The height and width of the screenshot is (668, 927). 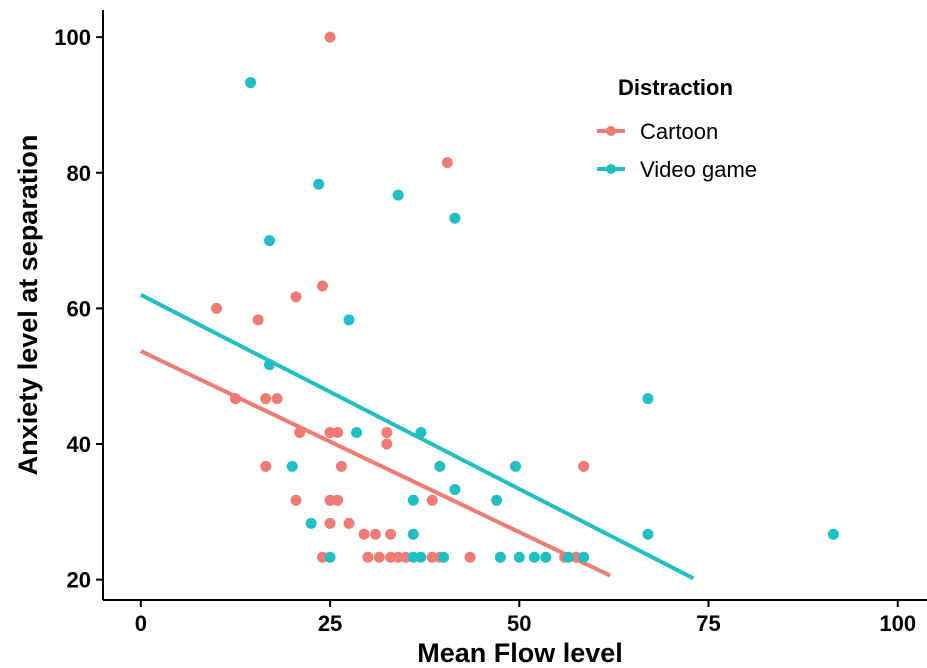 What do you see at coordinates (79, 580) in the screenshot?
I see `y-tick-label: 20` at bounding box center [79, 580].